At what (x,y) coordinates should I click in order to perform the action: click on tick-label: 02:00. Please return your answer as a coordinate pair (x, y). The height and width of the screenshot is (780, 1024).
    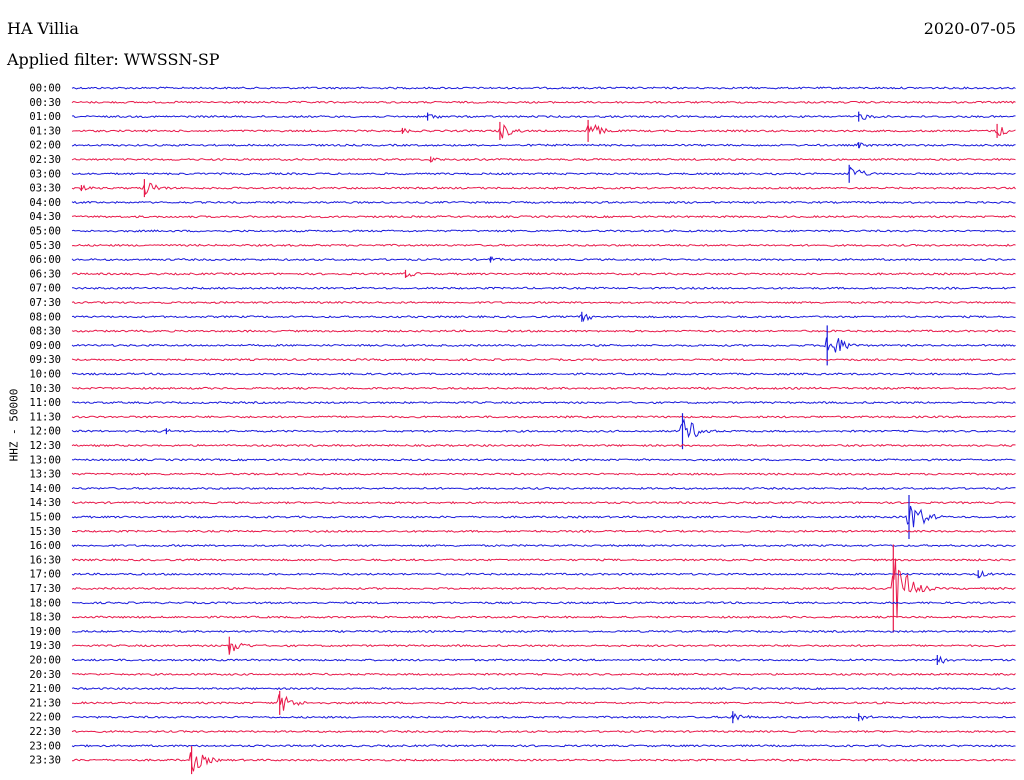
    Looking at the image, I should click on (45, 146).